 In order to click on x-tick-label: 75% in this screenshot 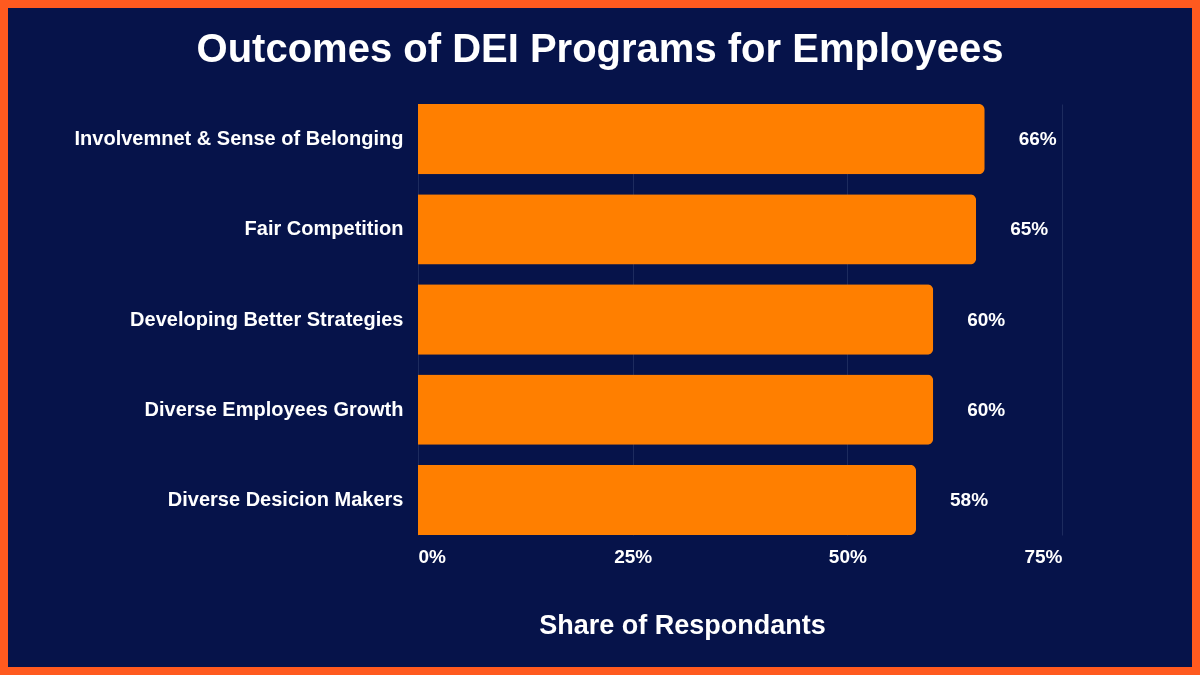, I will do `click(1043, 556)`.